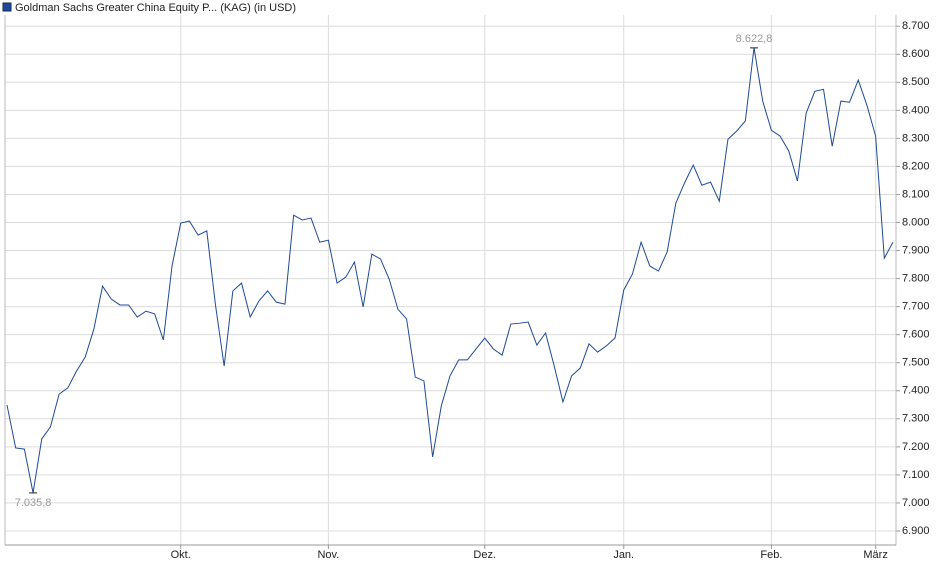 This screenshot has height=579, width=940. What do you see at coordinates (7, 7) in the screenshot?
I see `legend-swatch` at bounding box center [7, 7].